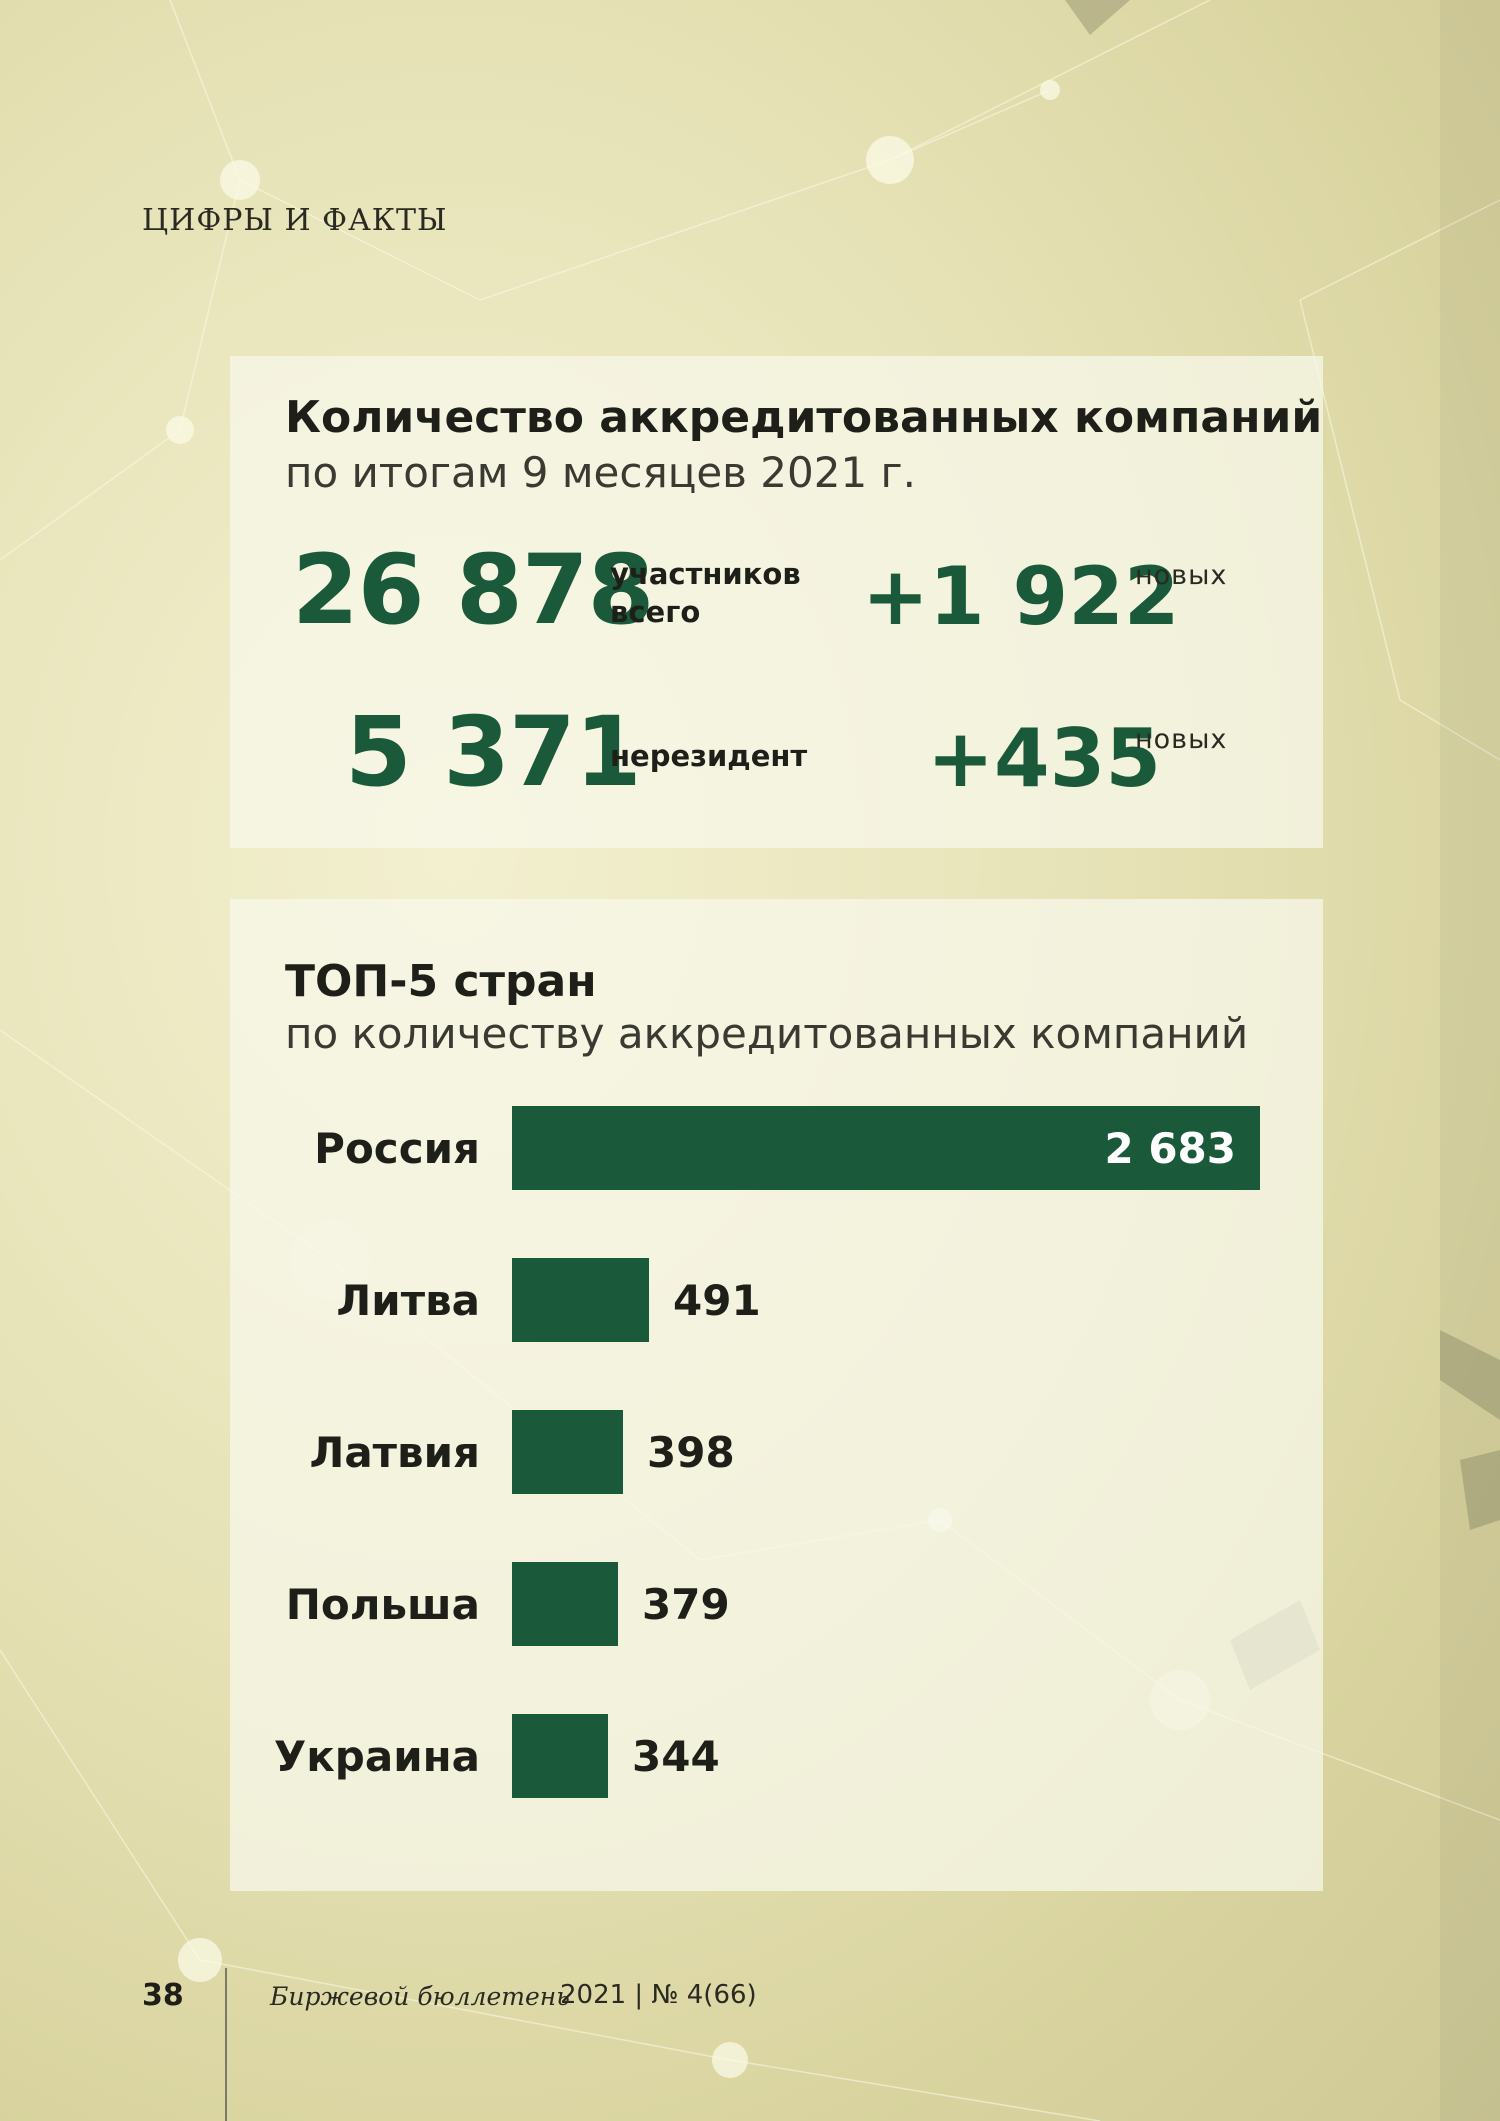 The height and width of the screenshot is (2121, 1500). Describe the element at coordinates (493, 752) in the screenshot. I see `nonresident-value: 5 371` at that location.